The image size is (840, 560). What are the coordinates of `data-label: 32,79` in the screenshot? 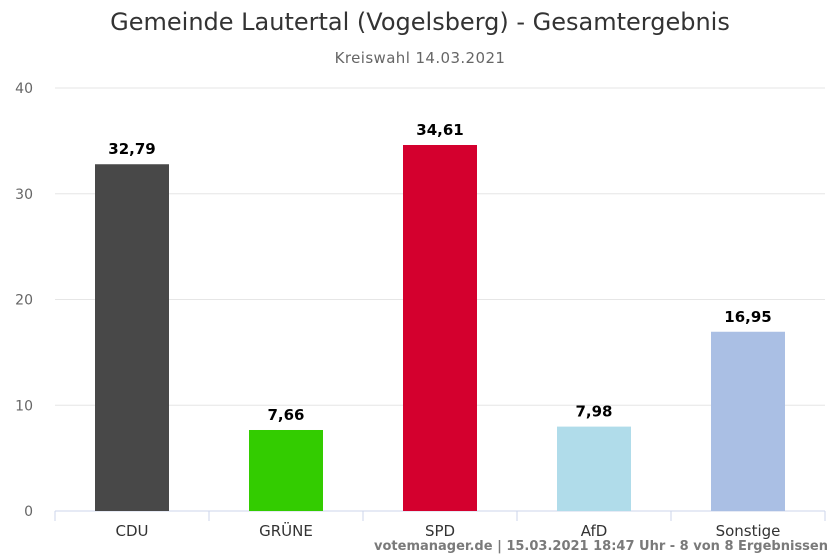 It's located at (131, 149).